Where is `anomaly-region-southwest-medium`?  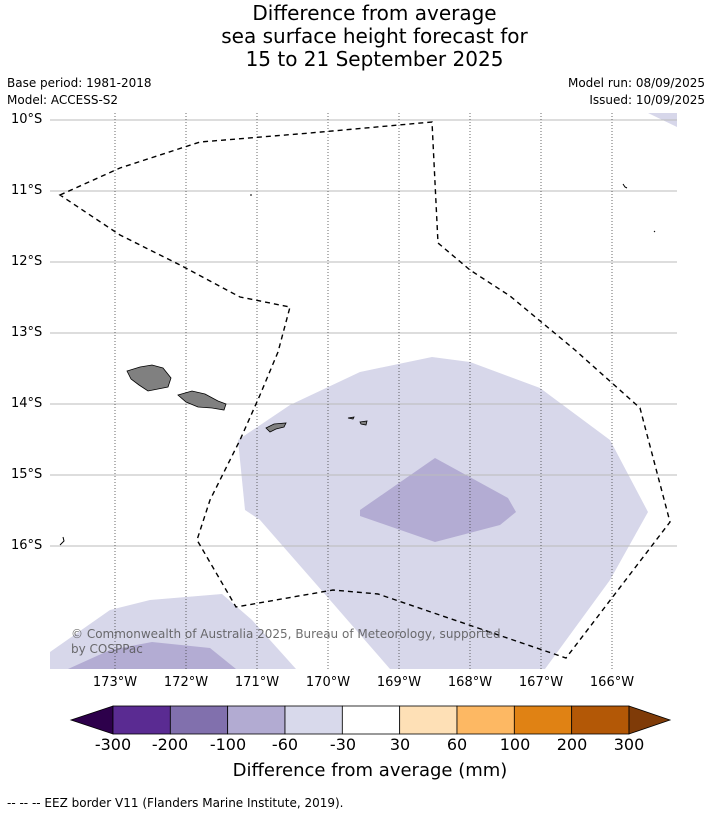 anomaly-region-southwest-medium is located at coordinates (152, 655).